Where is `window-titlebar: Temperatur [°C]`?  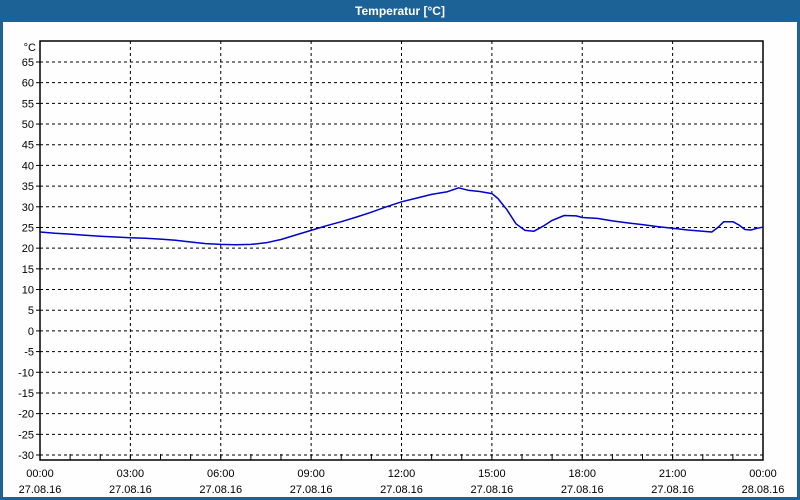
window-titlebar: Temperatur [°C] is located at coordinates (400, 11).